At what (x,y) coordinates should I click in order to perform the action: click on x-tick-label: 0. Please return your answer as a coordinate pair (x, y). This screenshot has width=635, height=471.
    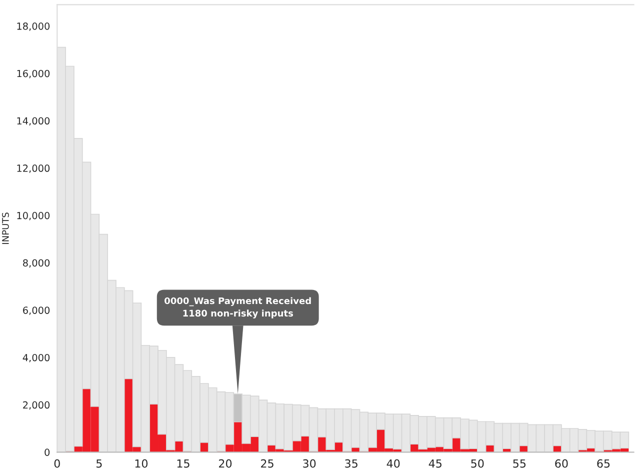
    Looking at the image, I should click on (57, 463).